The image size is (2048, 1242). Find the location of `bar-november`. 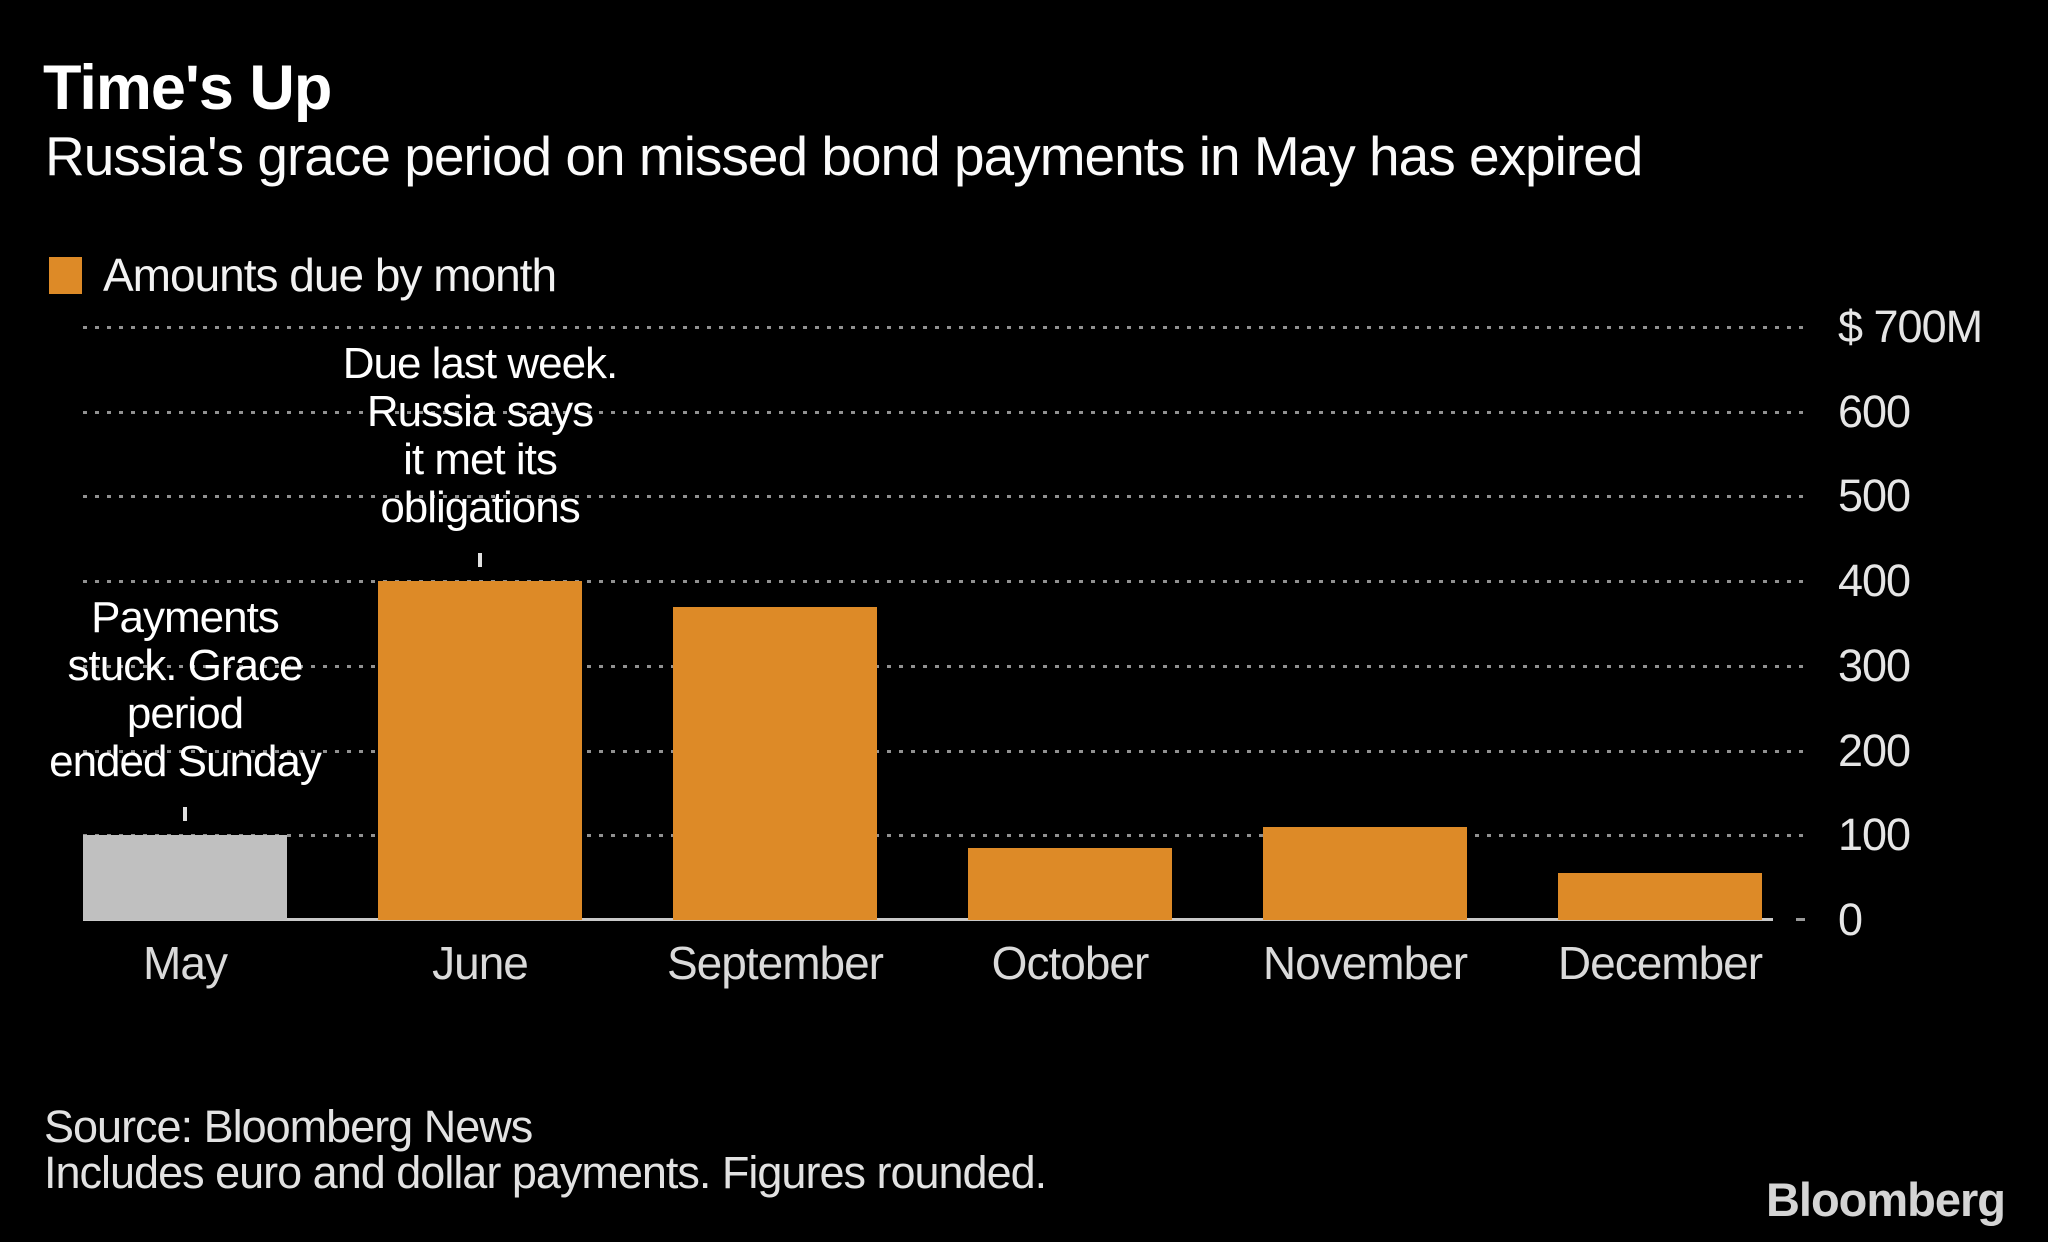

bar-november is located at coordinates (1365, 873).